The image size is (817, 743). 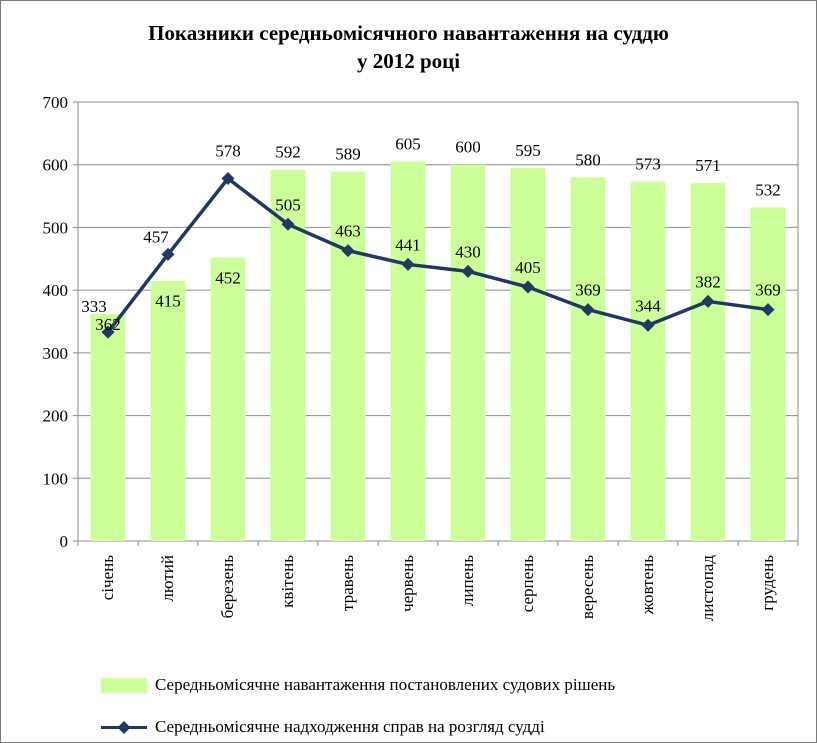 I want to click on bar-data-label: 571, so click(x=708, y=165).